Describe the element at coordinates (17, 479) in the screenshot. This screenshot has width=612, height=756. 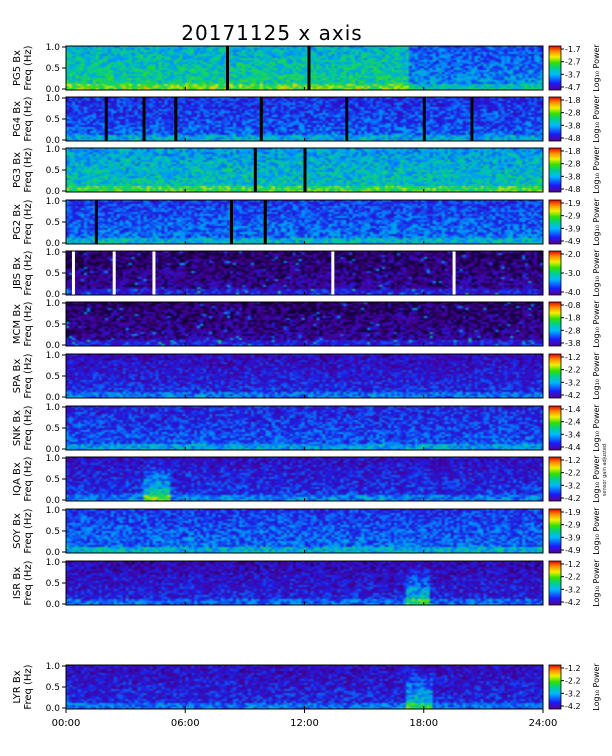
I see `station-label: IQA Bx` at that location.